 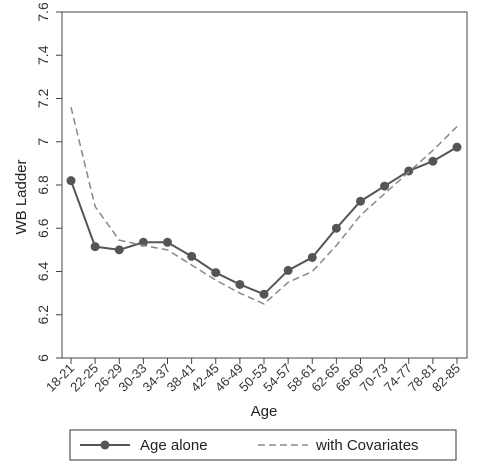 I want to click on y-tick-label: 7.2, so click(x=43, y=99).